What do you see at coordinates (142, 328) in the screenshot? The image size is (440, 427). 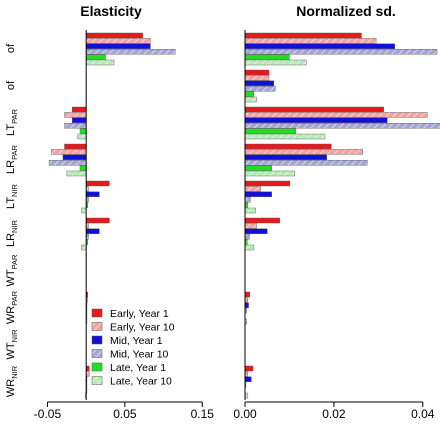 I see `legend-label-early-year-10: Early, Year 10` at bounding box center [142, 328].